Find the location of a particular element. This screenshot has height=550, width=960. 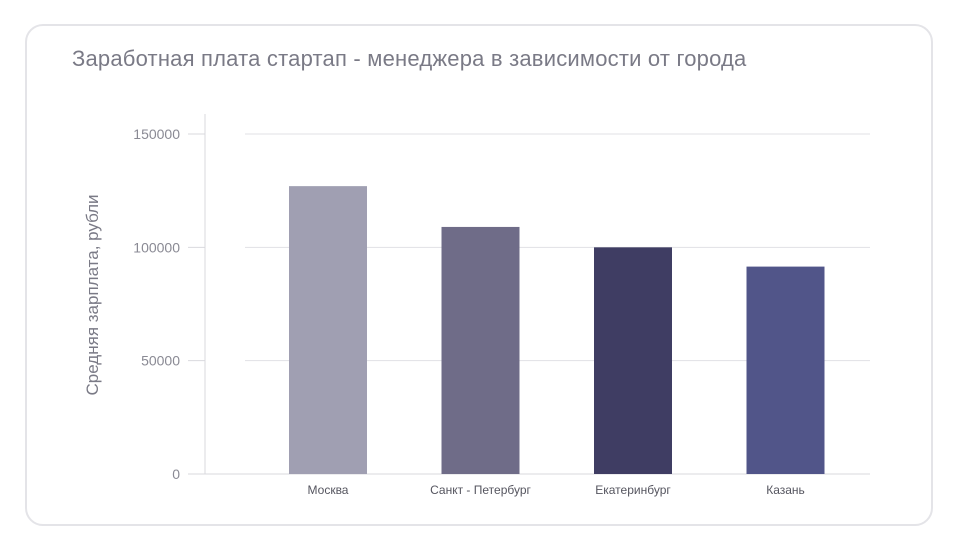

x-tick-label: Санкт - Петербург is located at coordinates (480, 490).